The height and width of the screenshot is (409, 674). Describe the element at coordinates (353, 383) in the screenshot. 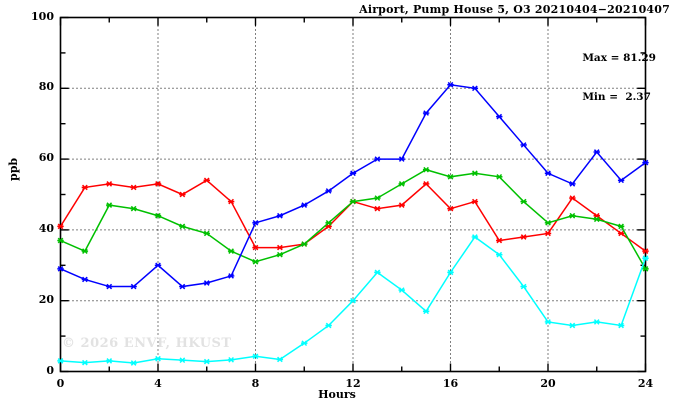

I see `x-tick-label: 12` at that location.